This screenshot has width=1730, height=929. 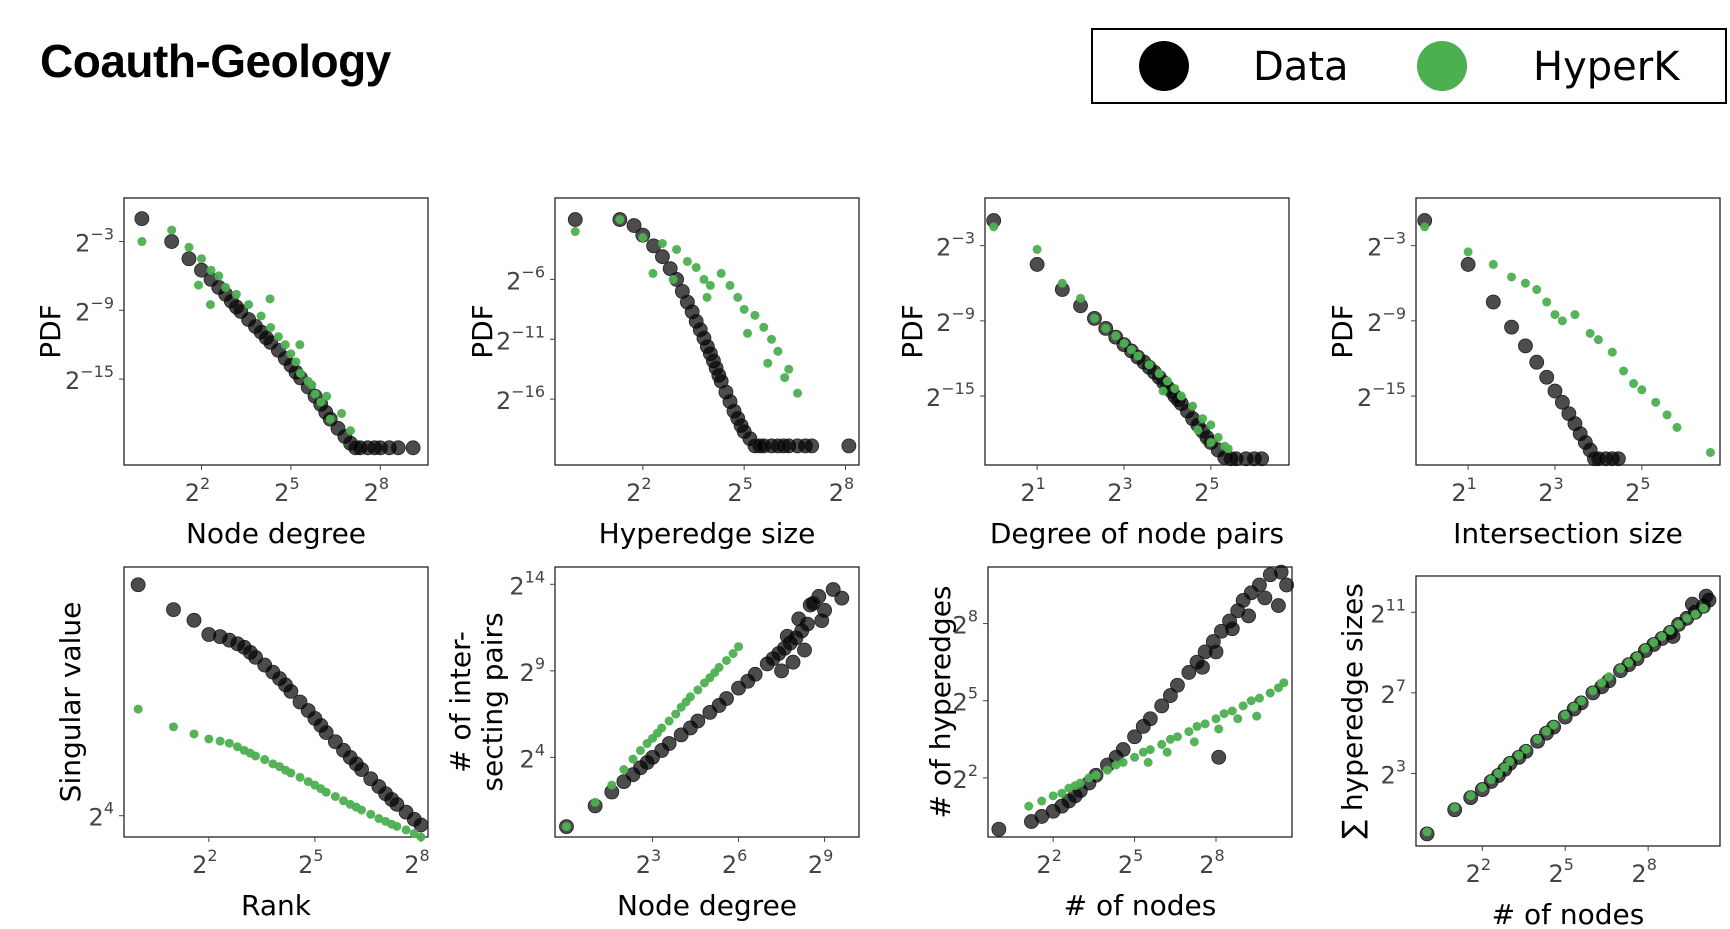 I want to click on x-tick-label: 21, so click(x=1463, y=490).